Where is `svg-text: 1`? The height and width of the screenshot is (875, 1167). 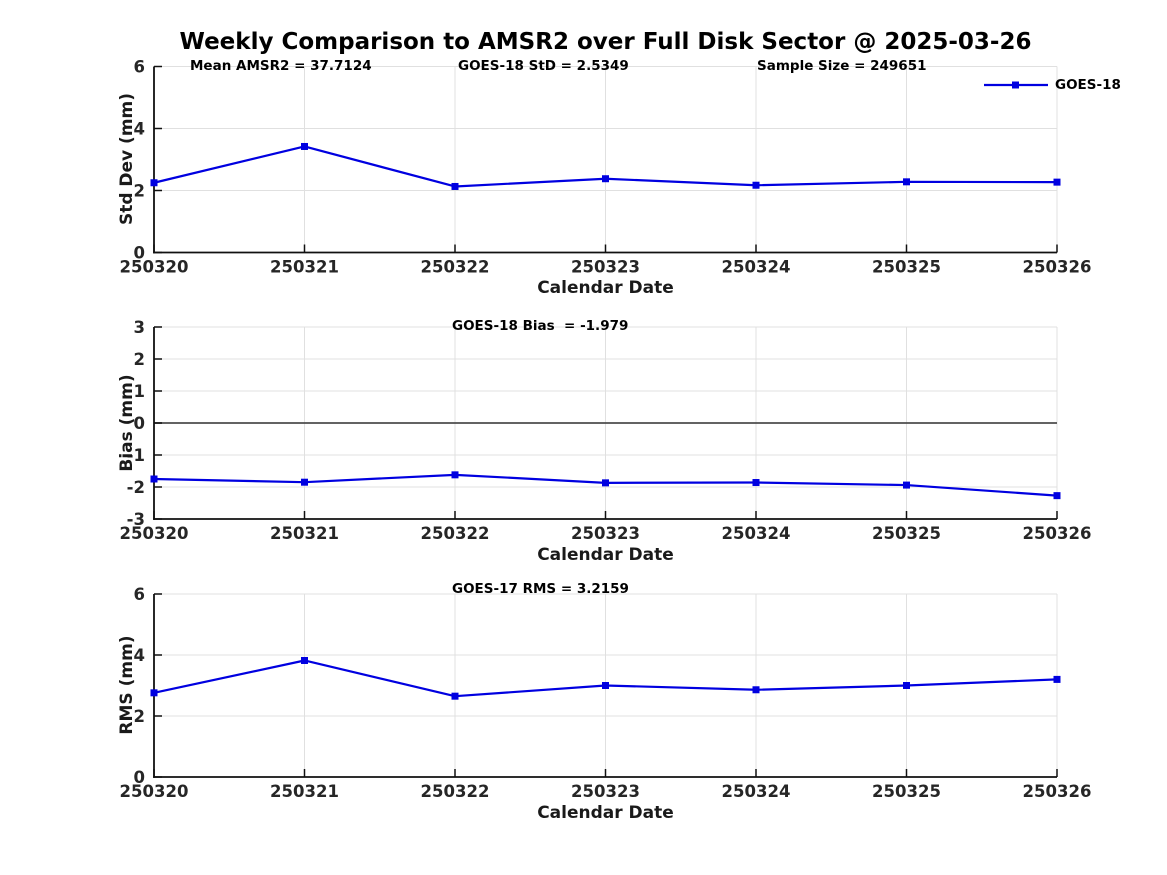 svg-text: 1 is located at coordinates (139, 391).